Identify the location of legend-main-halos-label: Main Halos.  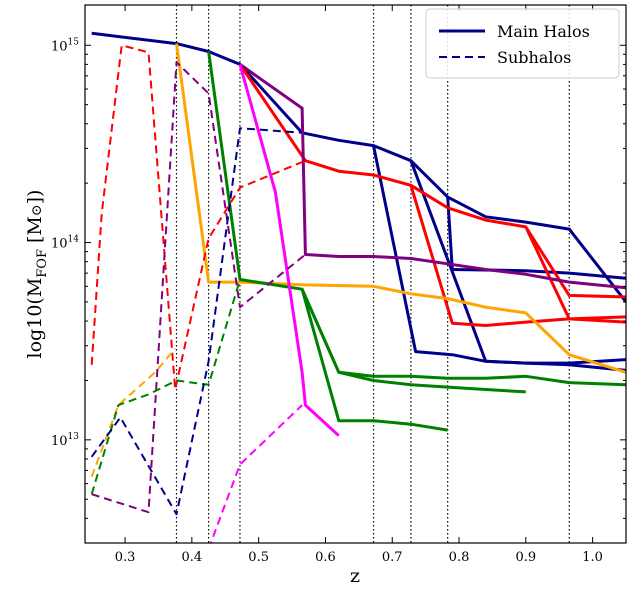
(543, 31).